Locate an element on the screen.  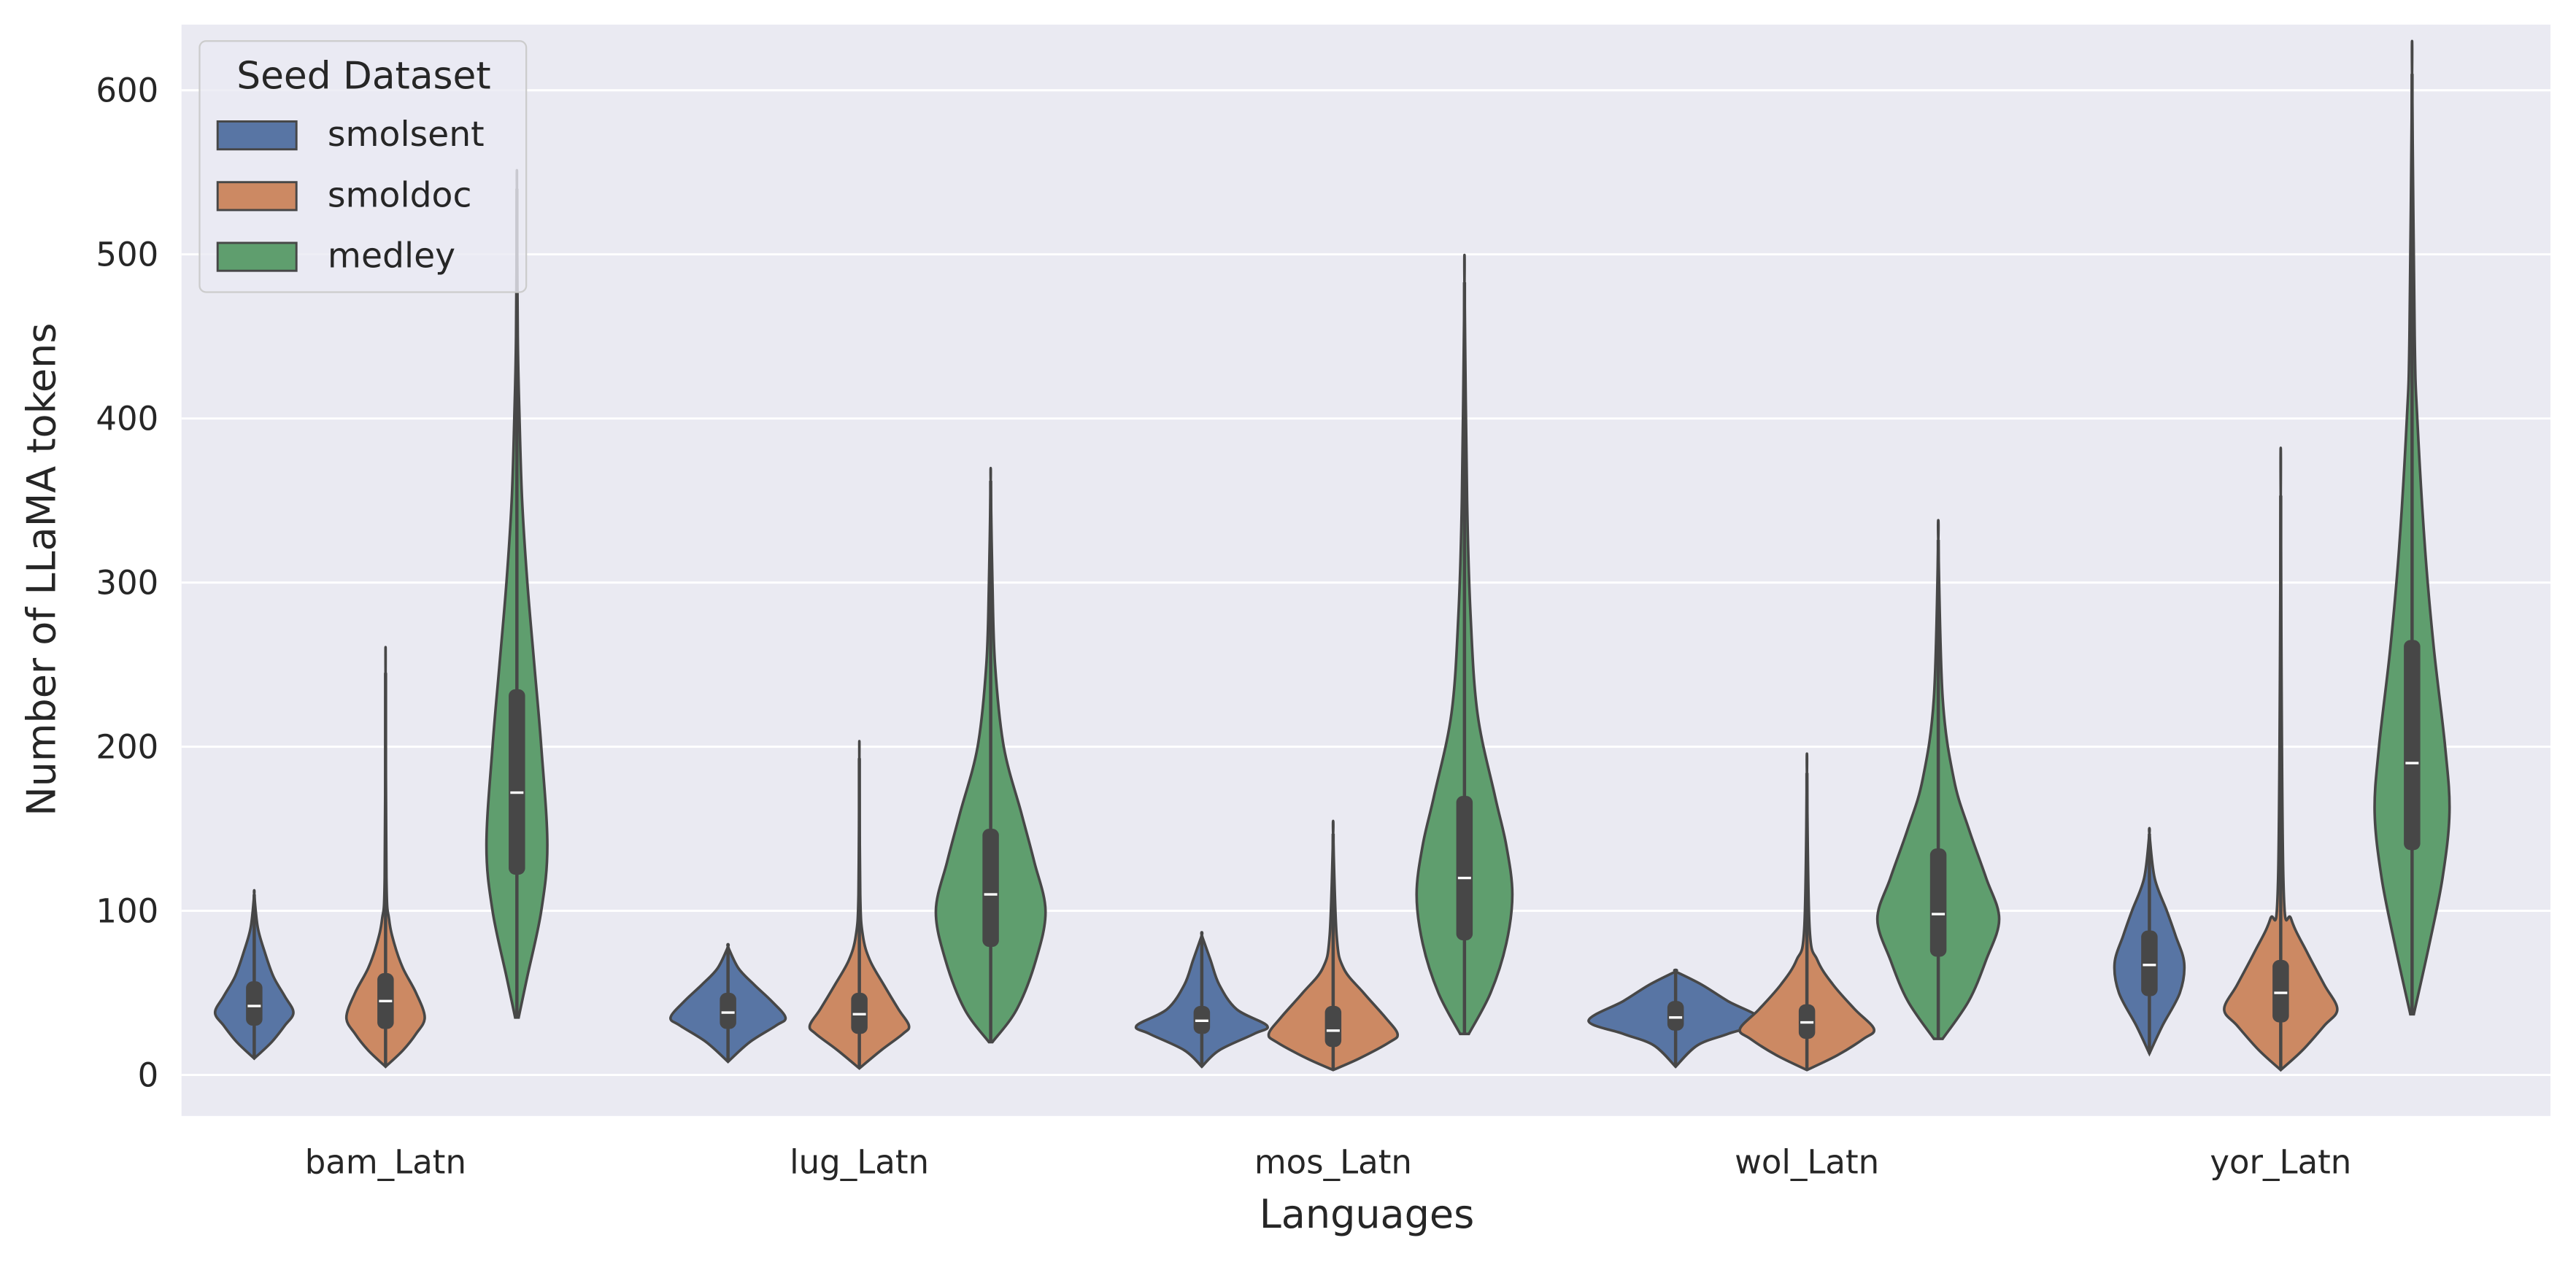
violin-smolsent-mos_Latn is located at coordinates (1201, 1000).